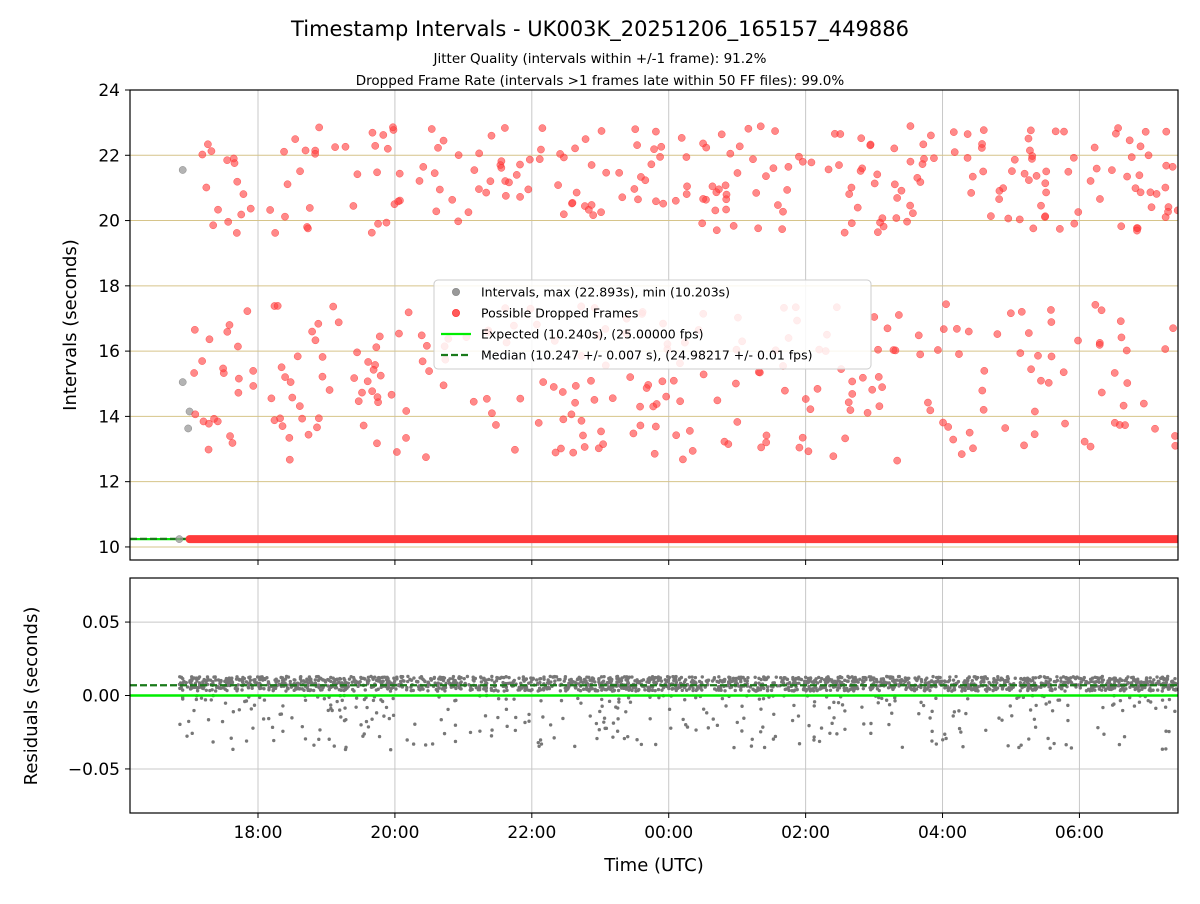 Image resolution: width=1200 pixels, height=904 pixels. Describe the element at coordinates (109, 548) in the screenshot. I see `intervals-ytick-label: 10` at that location.